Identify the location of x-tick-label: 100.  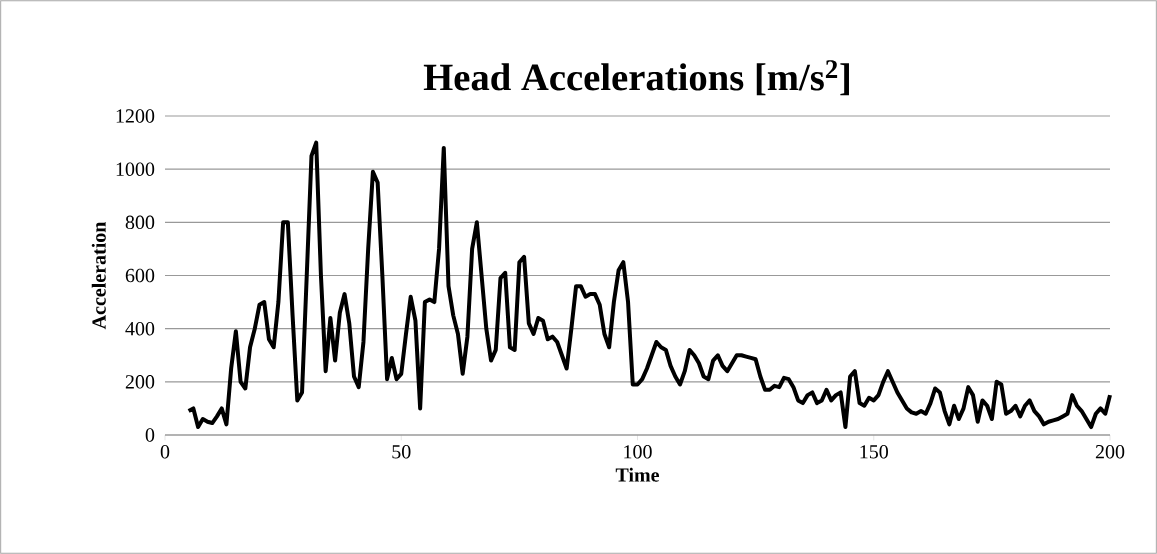
(638, 452).